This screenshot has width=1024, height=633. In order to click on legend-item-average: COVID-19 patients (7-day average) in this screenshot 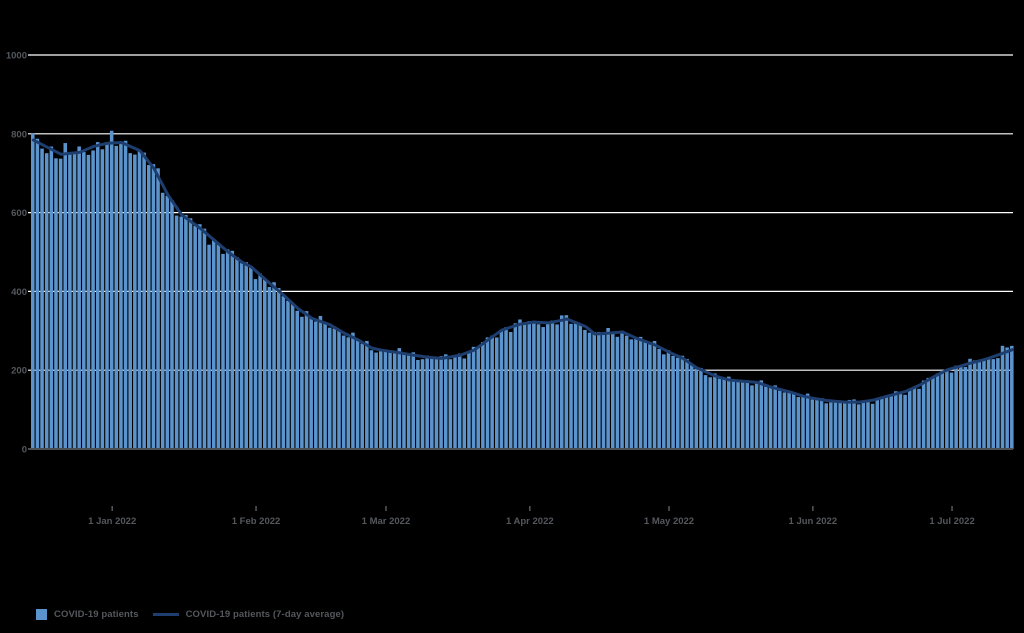, I will do `click(248, 614)`.